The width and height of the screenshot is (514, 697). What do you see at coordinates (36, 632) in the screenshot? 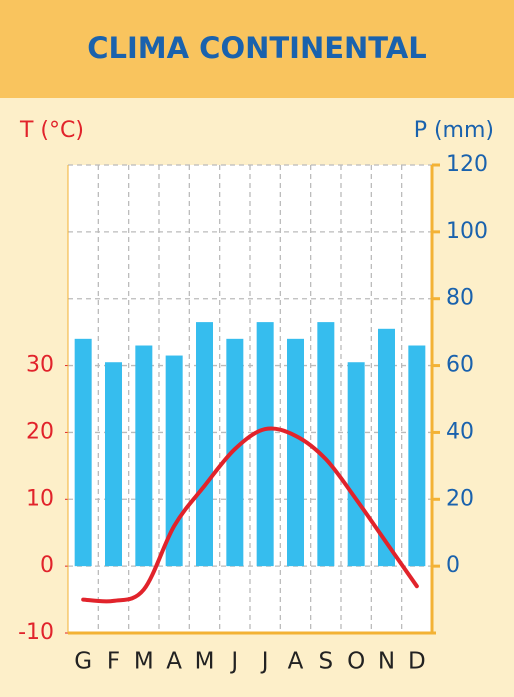
I see `y-tick-label: -10` at bounding box center [36, 632].